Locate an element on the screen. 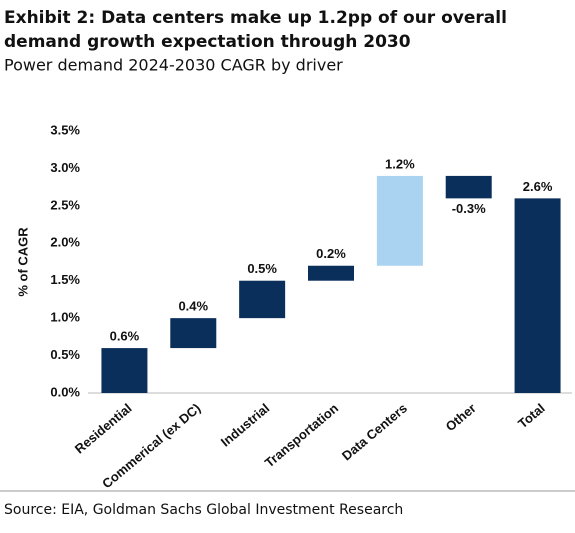  chart-subtitle: Power demand 2024-2030 CAGR by driver is located at coordinates (173, 65).